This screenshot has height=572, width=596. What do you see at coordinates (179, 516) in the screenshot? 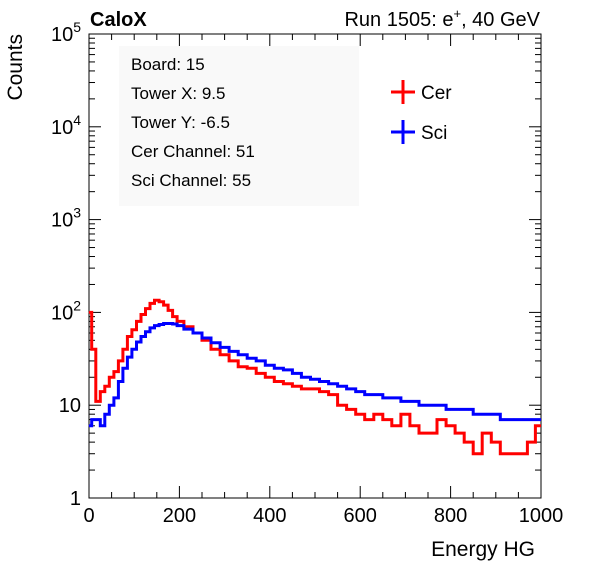
I see `x-tick-label: 200` at bounding box center [179, 516].